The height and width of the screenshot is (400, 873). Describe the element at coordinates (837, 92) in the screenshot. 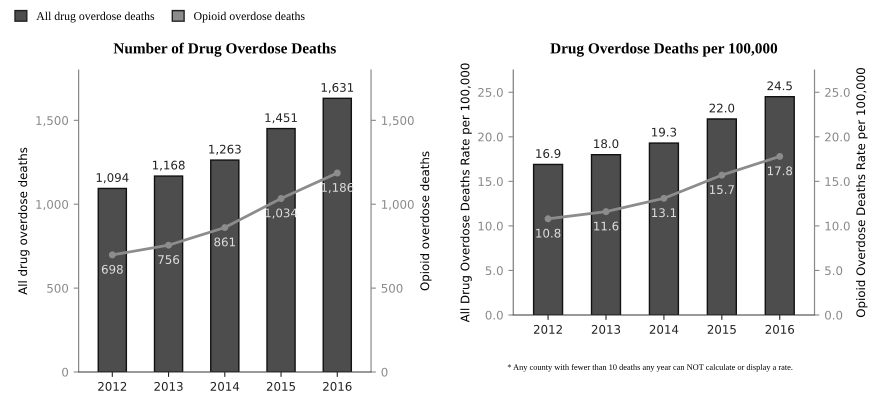

I see `y2-tick-label: 25.0` at that location.